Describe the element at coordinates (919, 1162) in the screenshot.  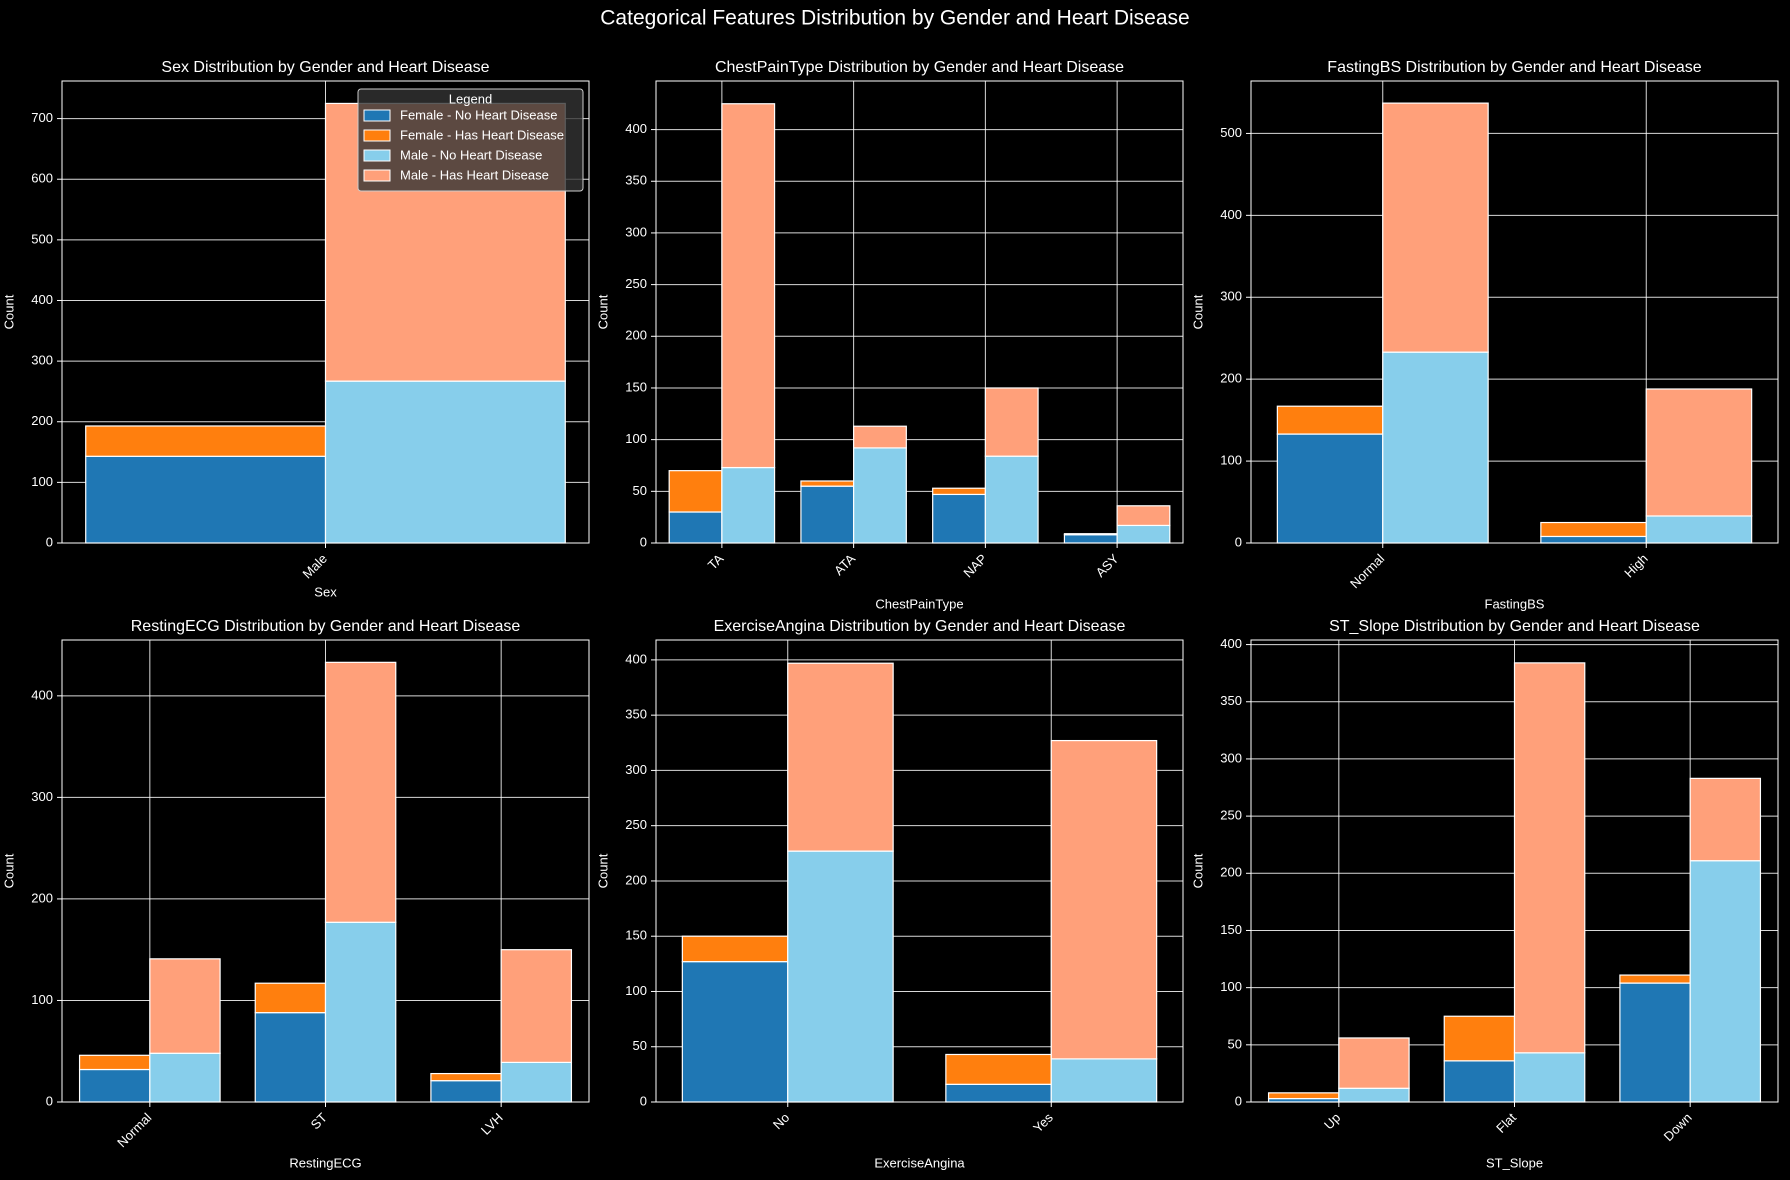
I see `x-axis-label: ExerciseAngina` at that location.